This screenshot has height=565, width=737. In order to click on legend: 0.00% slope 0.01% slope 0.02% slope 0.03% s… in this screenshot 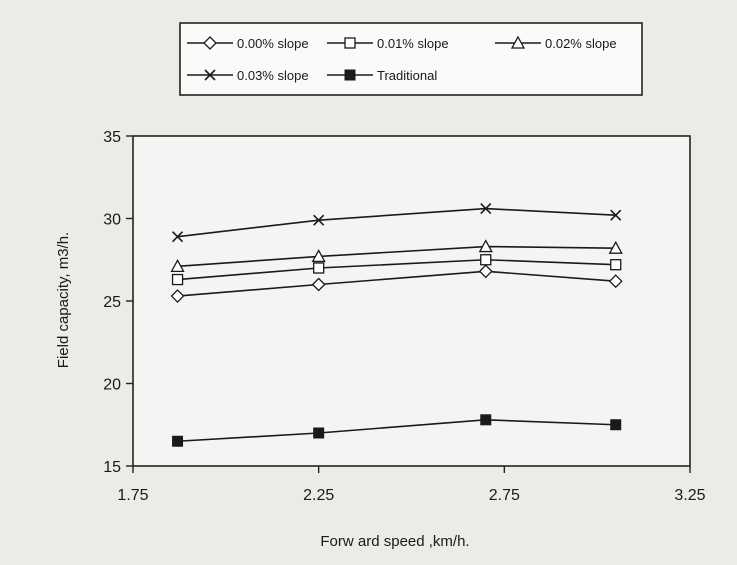, I will do `click(411, 59)`.